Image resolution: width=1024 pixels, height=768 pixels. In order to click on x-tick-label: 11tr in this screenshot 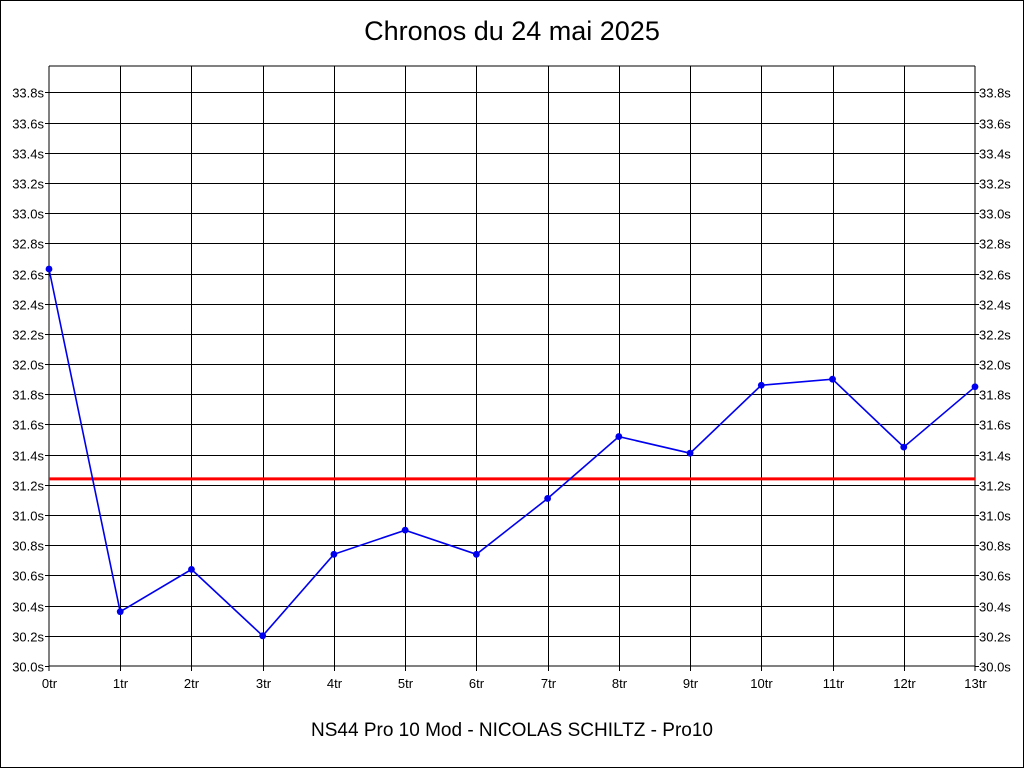, I will do `click(834, 683)`.